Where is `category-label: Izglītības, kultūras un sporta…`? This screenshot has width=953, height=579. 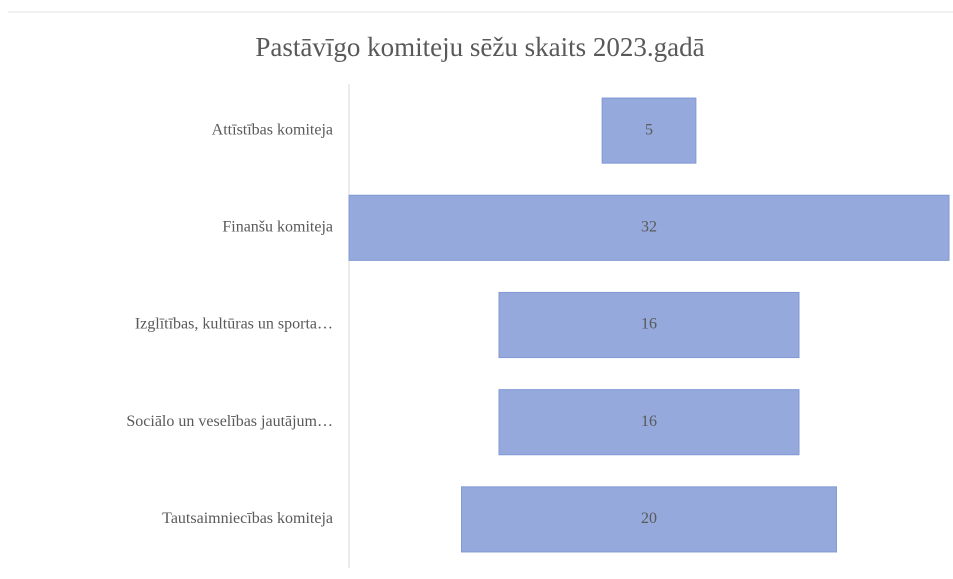
category-label: Izglītības, kultūras un sporta… is located at coordinates (234, 324).